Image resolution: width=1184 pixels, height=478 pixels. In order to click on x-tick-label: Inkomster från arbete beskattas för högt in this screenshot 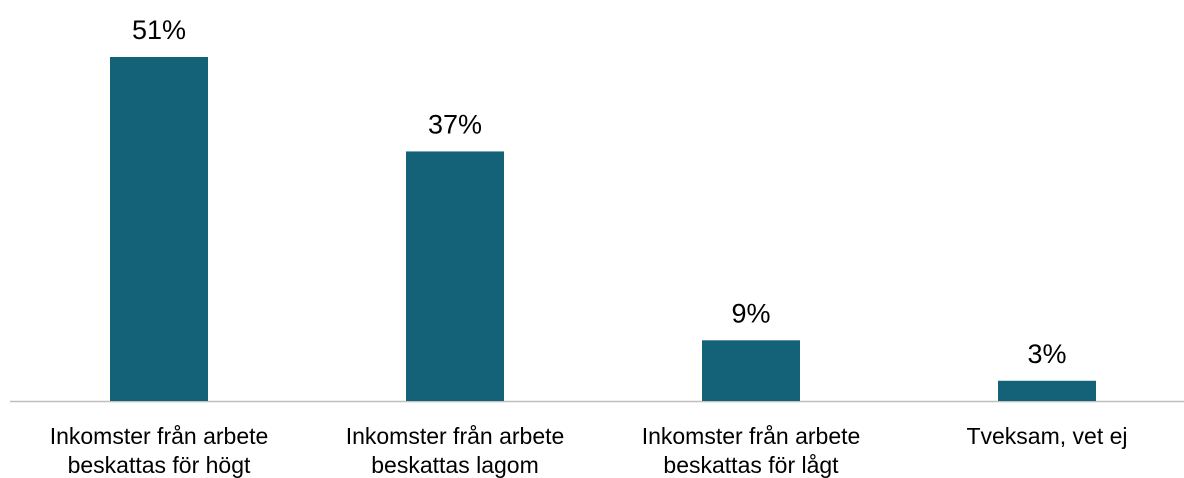, I will do `click(159, 450)`.